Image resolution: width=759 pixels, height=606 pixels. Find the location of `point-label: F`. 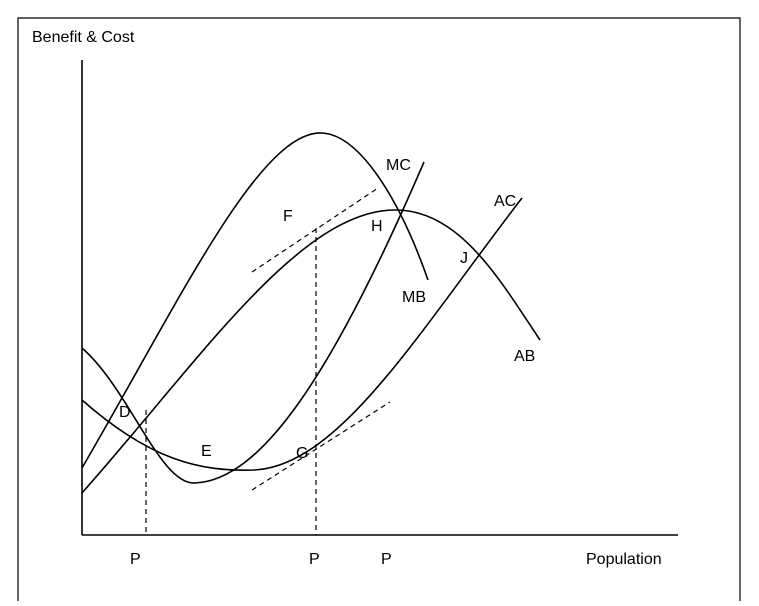

point-label: F is located at coordinates (288, 216).